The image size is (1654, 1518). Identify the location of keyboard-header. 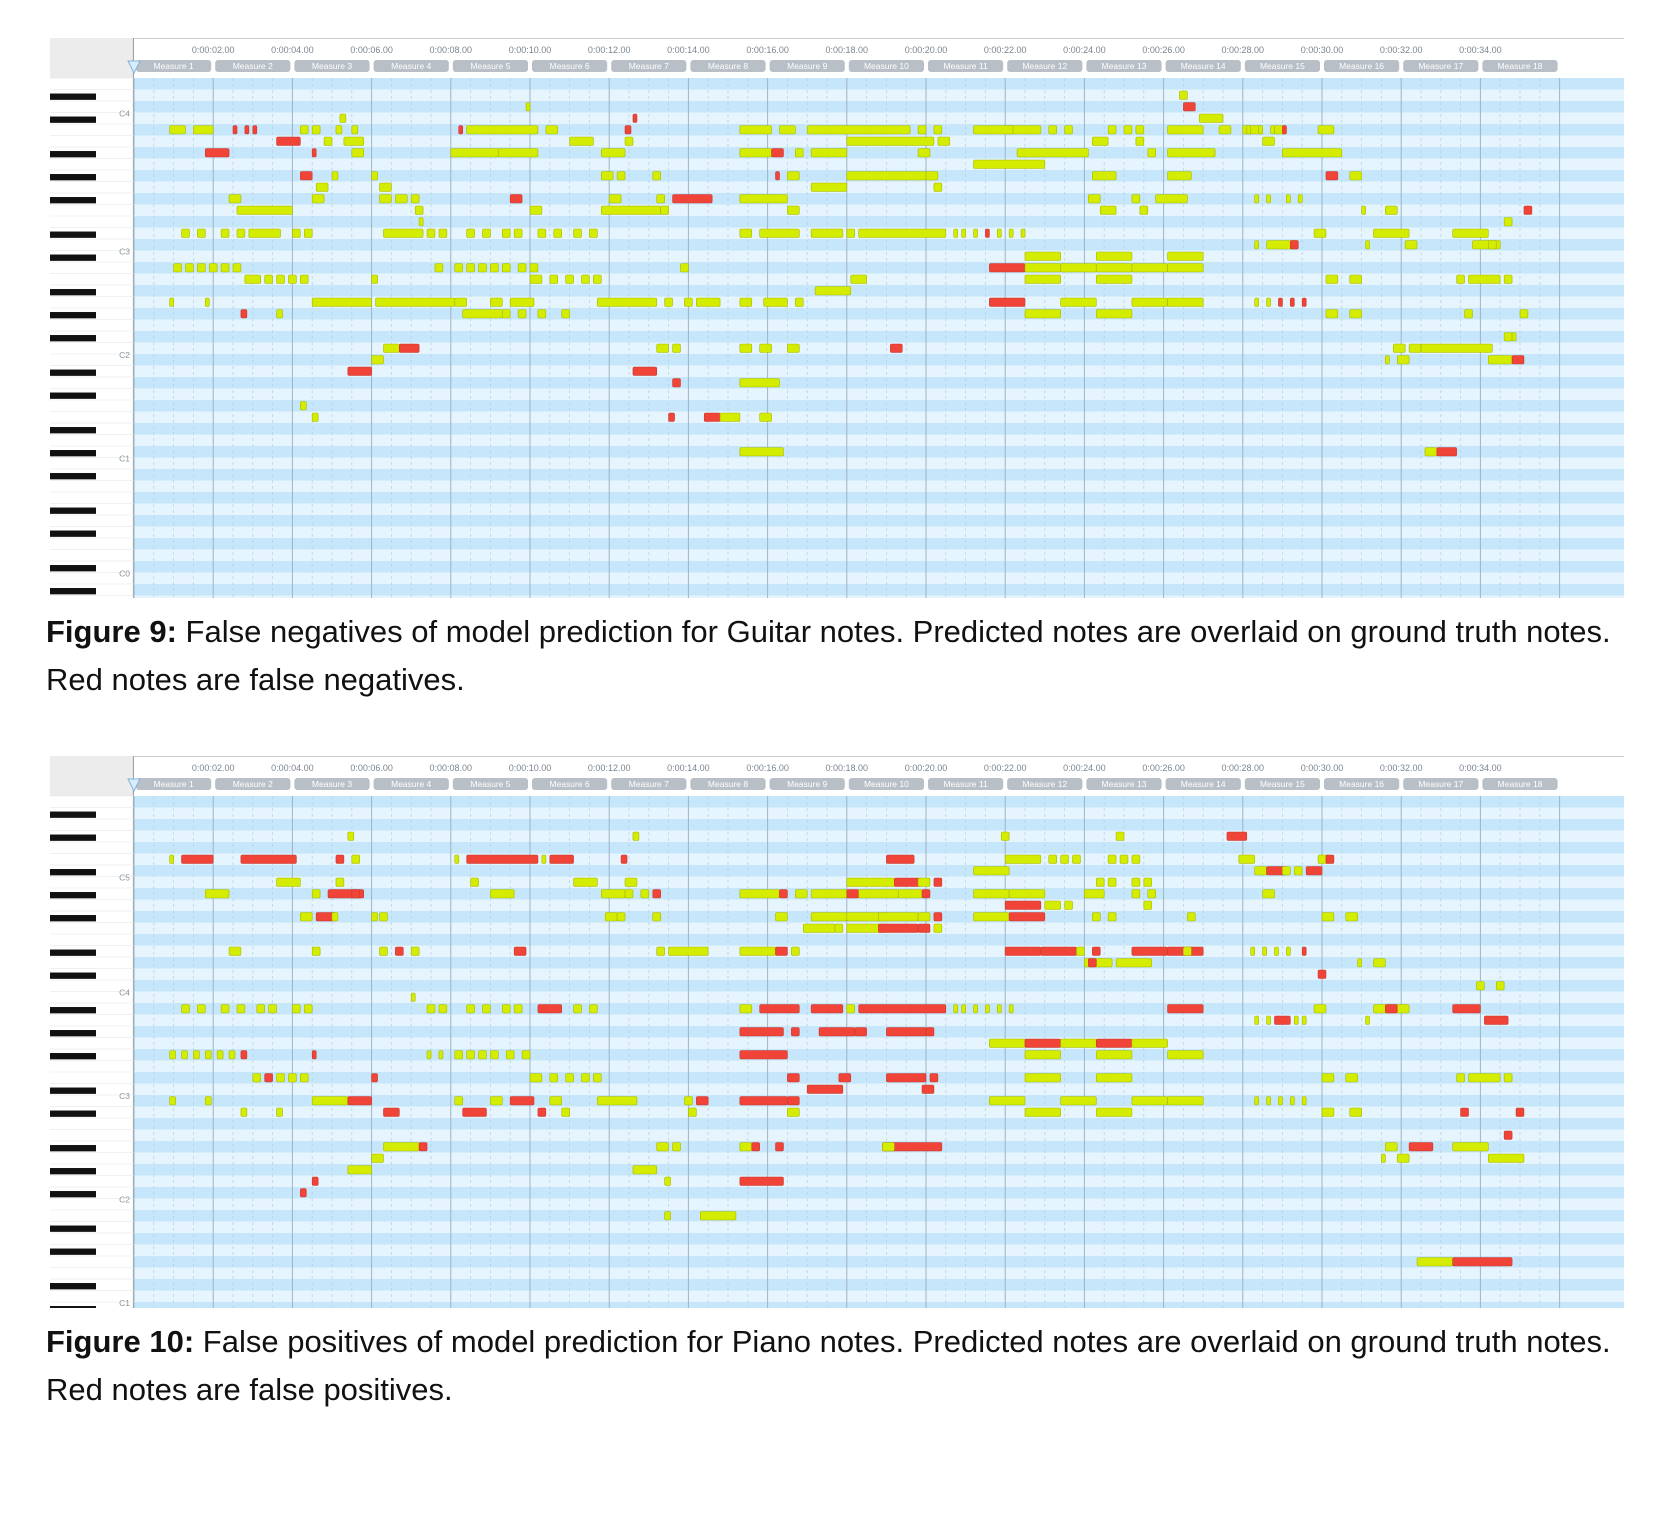
(92, 58).